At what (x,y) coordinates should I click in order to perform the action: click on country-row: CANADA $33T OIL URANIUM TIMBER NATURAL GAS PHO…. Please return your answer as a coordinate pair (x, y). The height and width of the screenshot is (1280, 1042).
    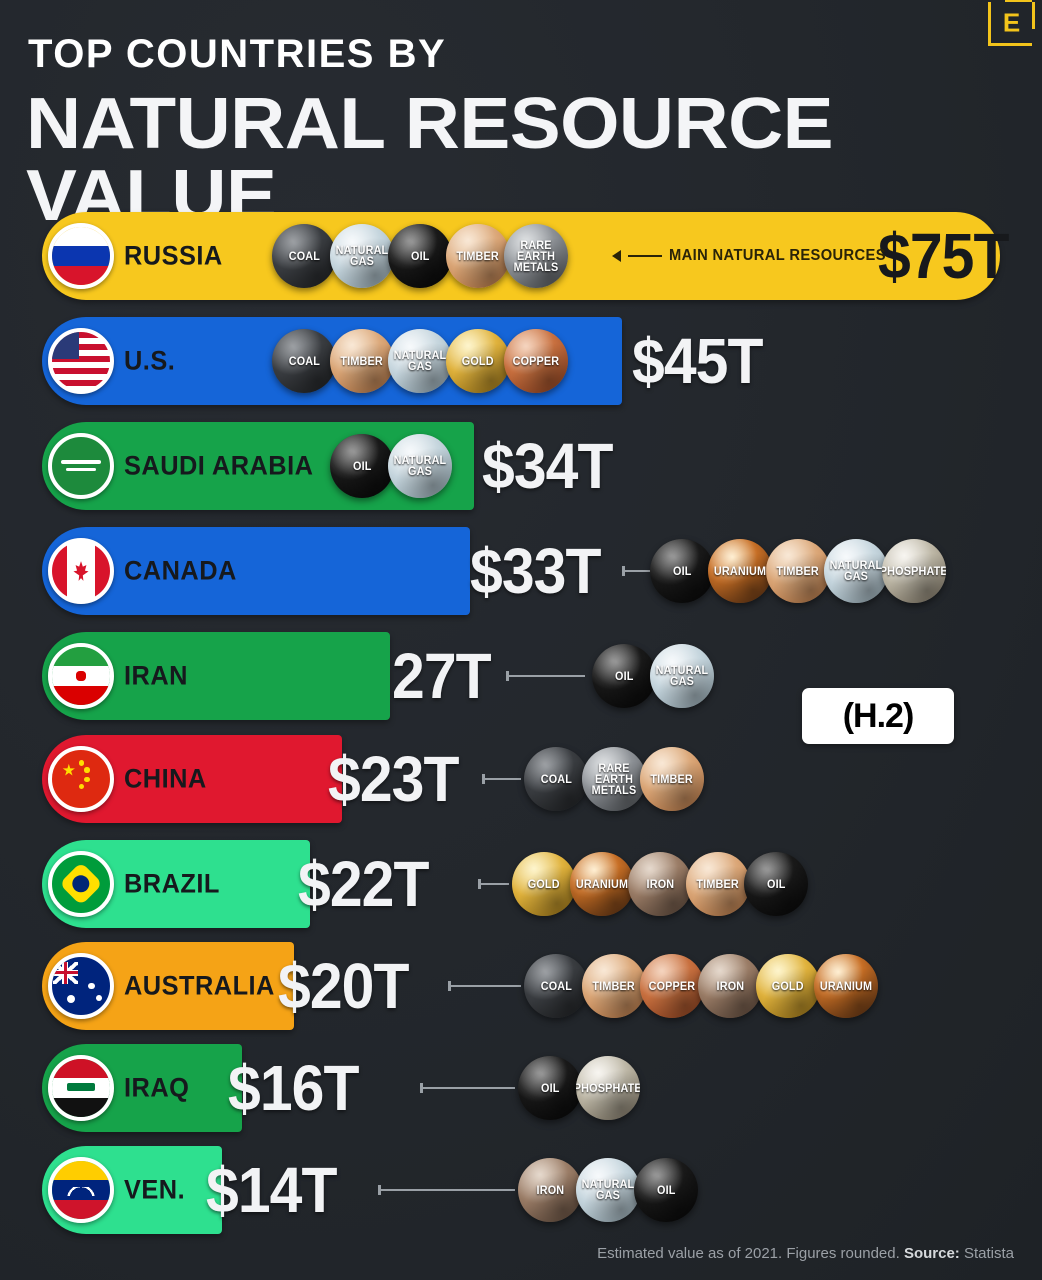
    Looking at the image, I should click on (521, 571).